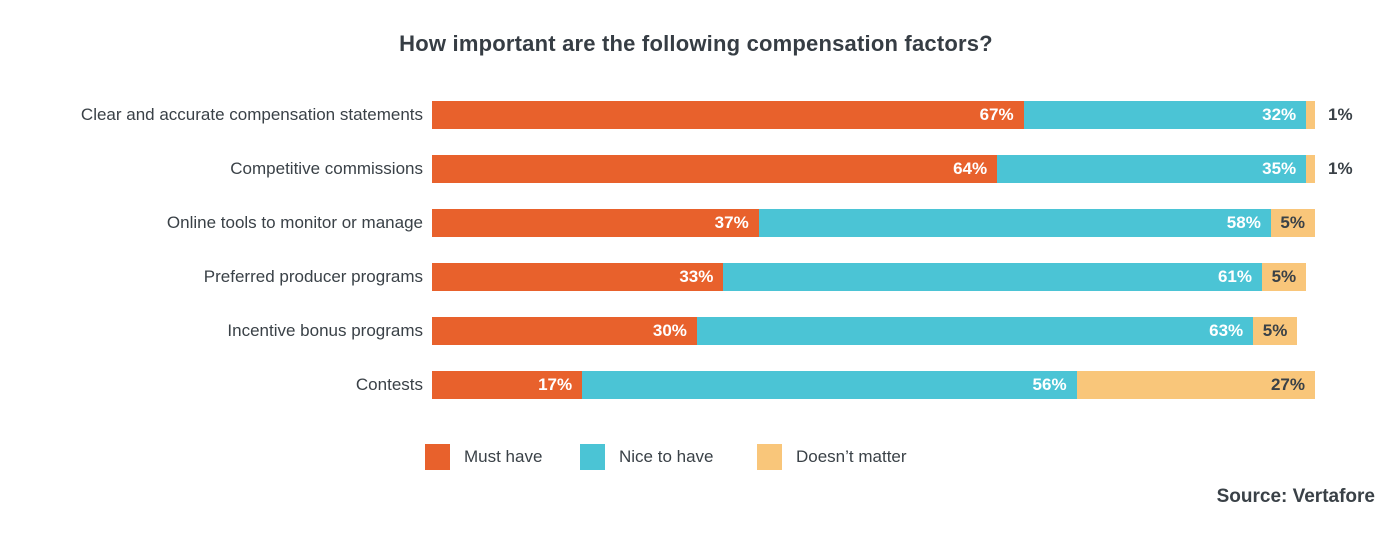  What do you see at coordinates (666, 456) in the screenshot?
I see `legend-label: Nice to have` at bounding box center [666, 456].